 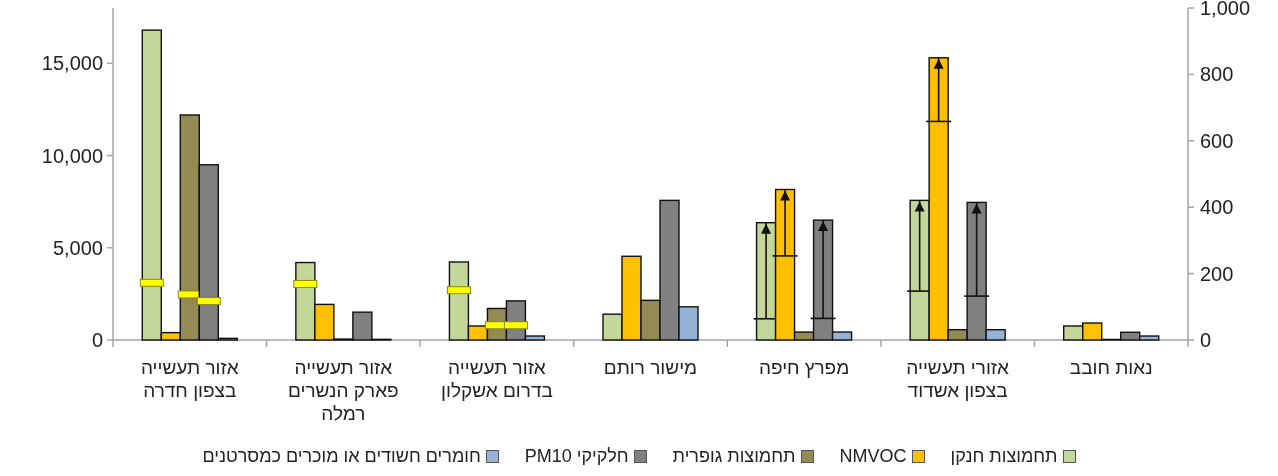 What do you see at coordinates (1217, 207) in the screenshot?
I see `y2-tick-label: 400` at bounding box center [1217, 207].